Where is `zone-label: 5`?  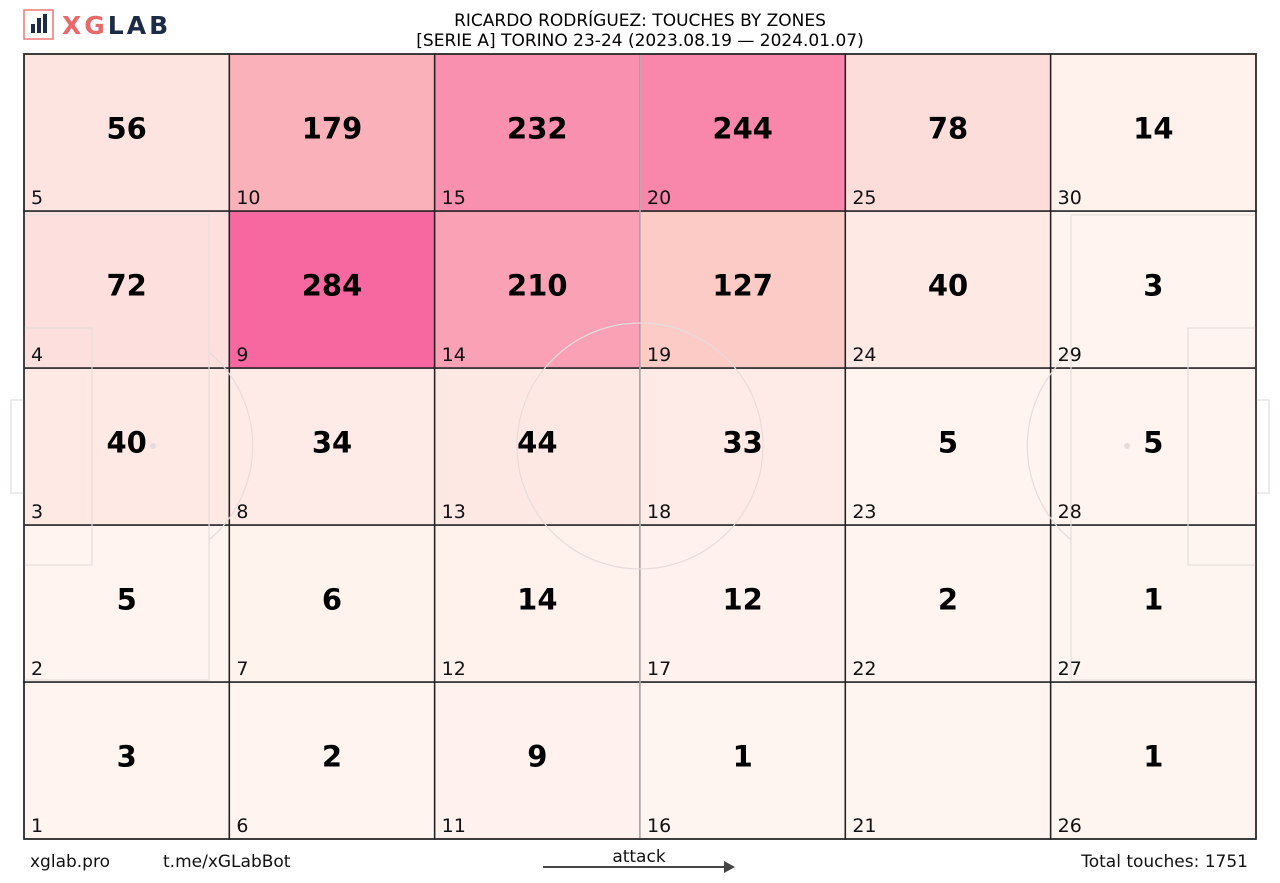
zone-label: 5 is located at coordinates (37, 198).